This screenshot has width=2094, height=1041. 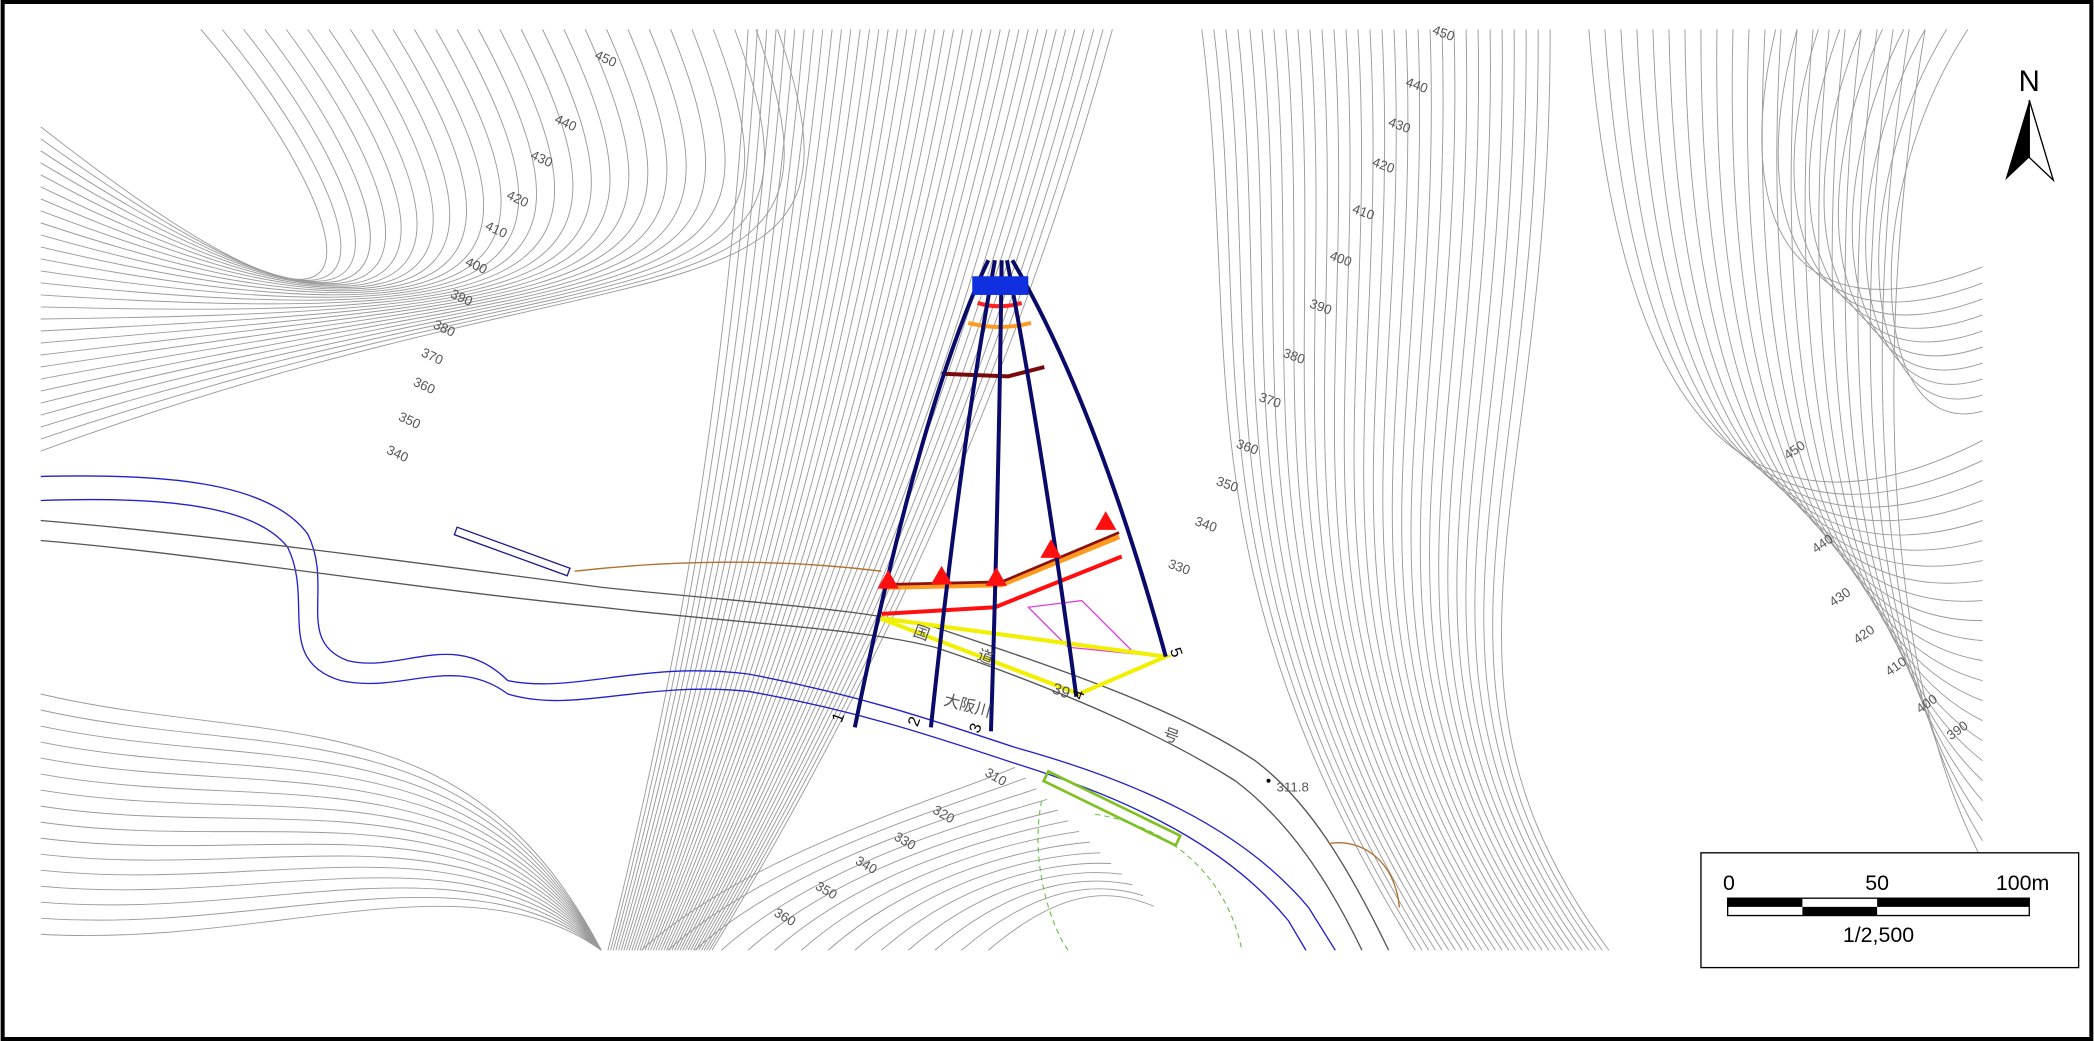 I want to click on hazard-zone, so click(x=1026, y=656).